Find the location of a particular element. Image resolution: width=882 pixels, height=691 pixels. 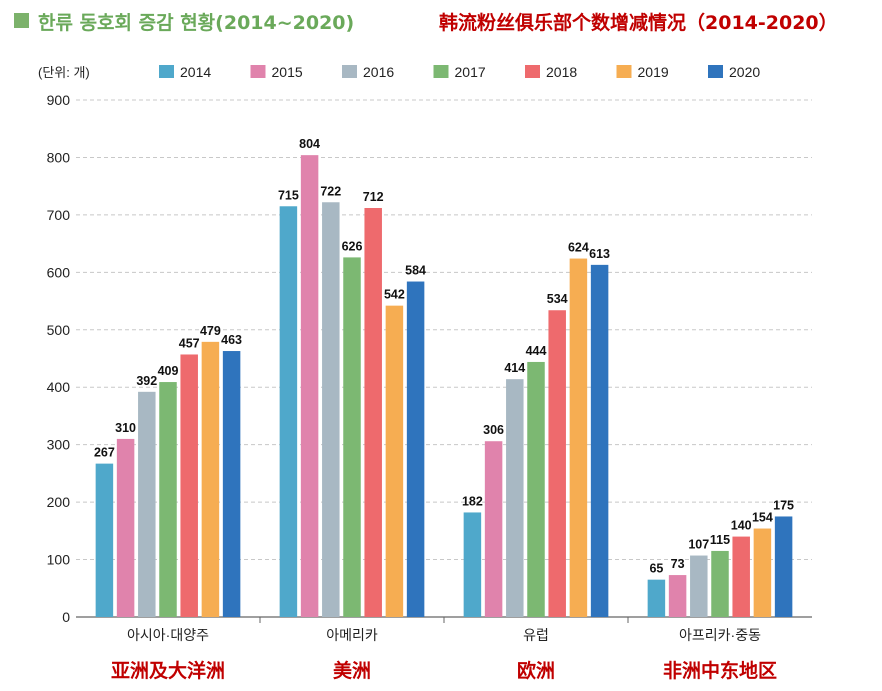

x-category-label: 유럽 is located at coordinates (536, 635).